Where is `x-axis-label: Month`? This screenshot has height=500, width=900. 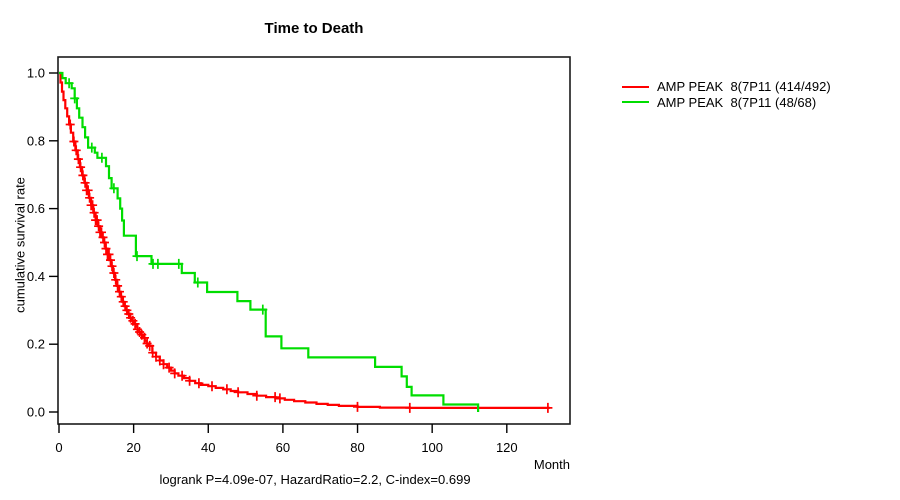 x-axis-label: Month is located at coordinates (551, 464).